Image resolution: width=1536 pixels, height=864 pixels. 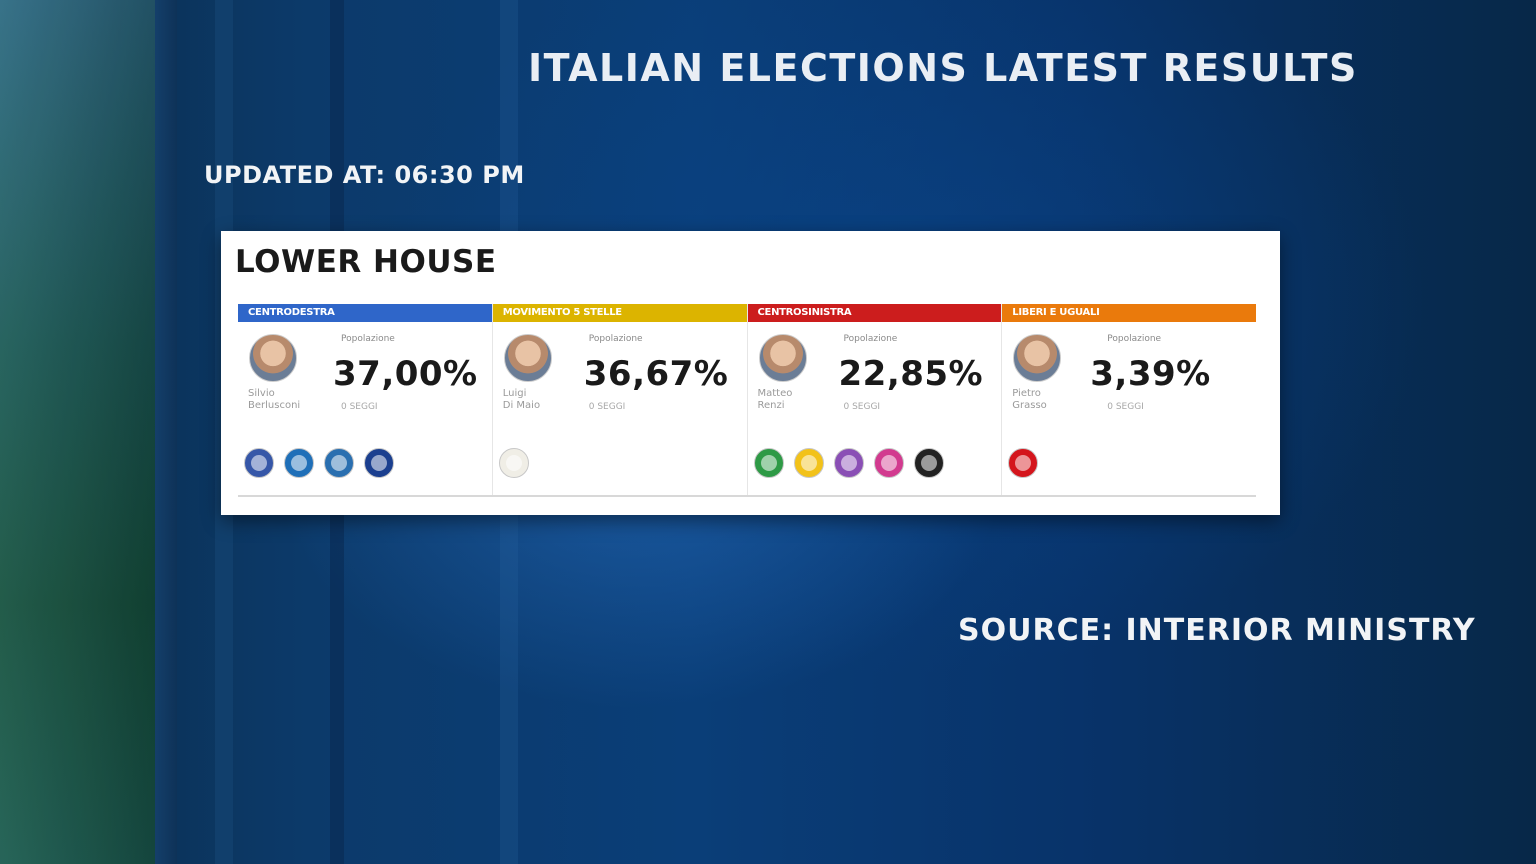 I want to click on page-title: ITALIAN ELECTIONS LATEST RESULTS, so click(x=943, y=68).